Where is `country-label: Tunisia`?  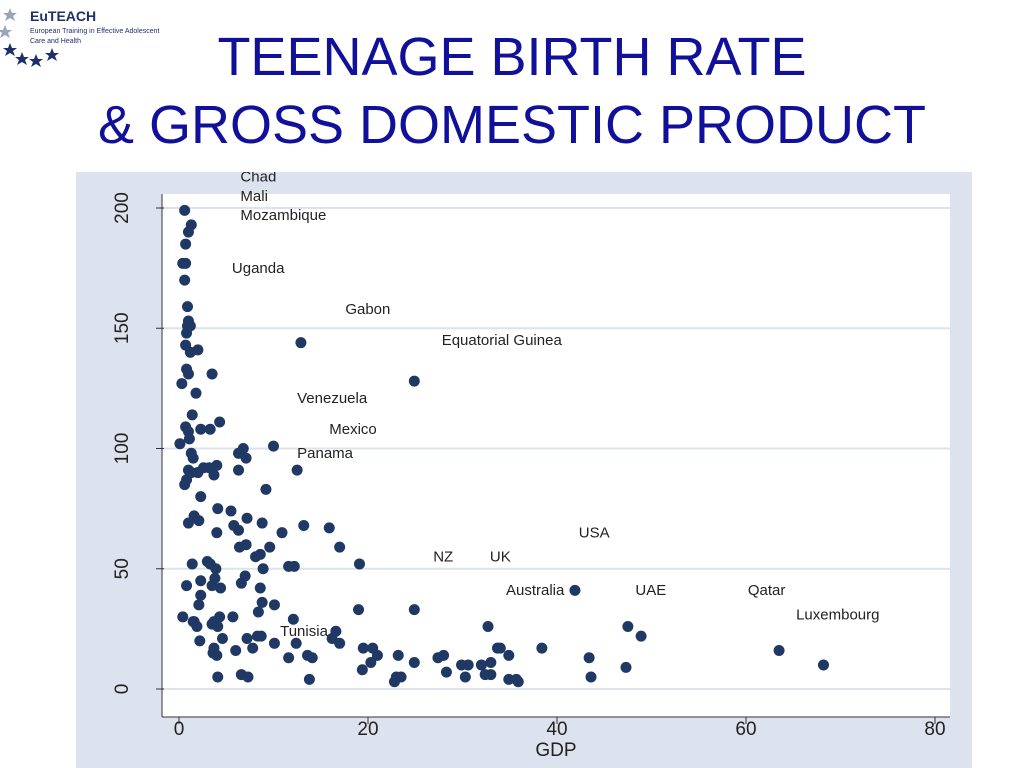
country-label: Tunisia is located at coordinates (304, 631).